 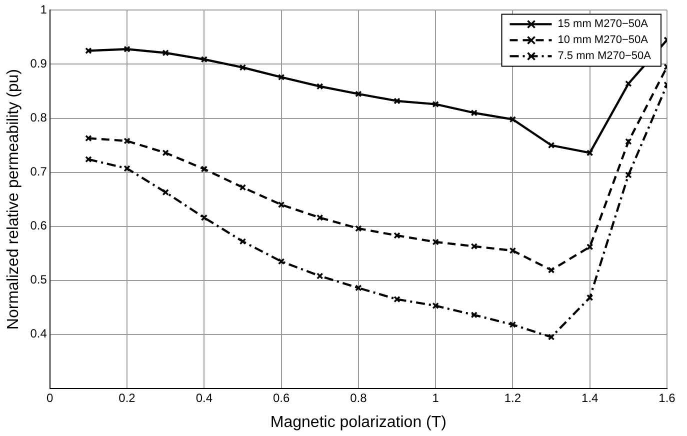 I want to click on y-tick-label: 0.8, so click(x=39, y=117).